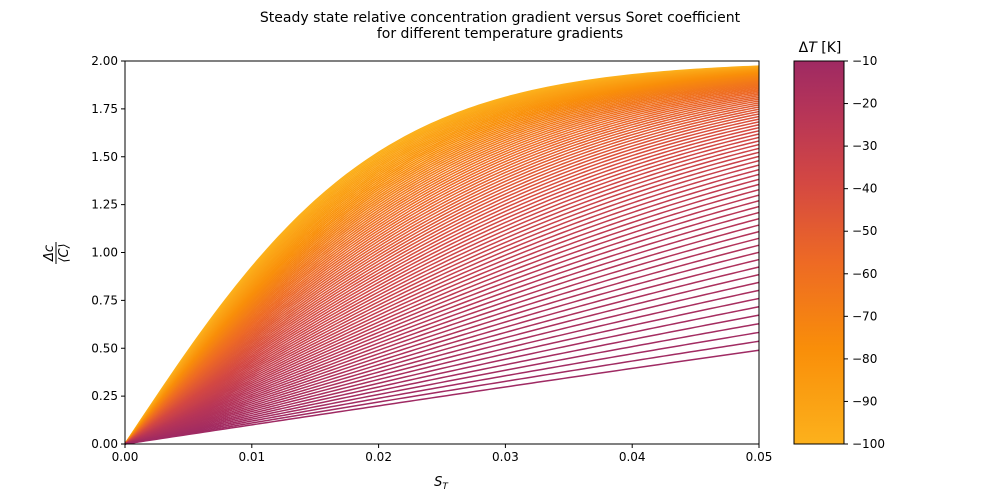  Describe the element at coordinates (759, 457) in the screenshot. I see `x-tick-label: 0.05` at that location.